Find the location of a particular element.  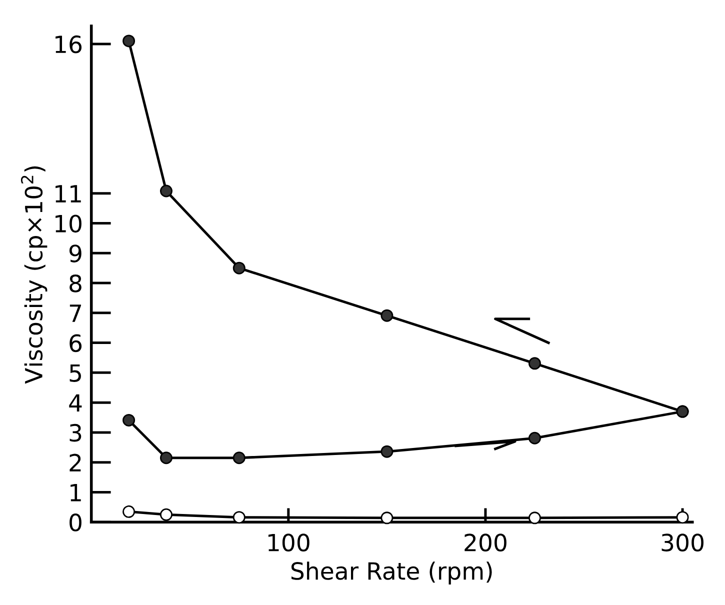

y-tick-label: 11 is located at coordinates (68, 193).